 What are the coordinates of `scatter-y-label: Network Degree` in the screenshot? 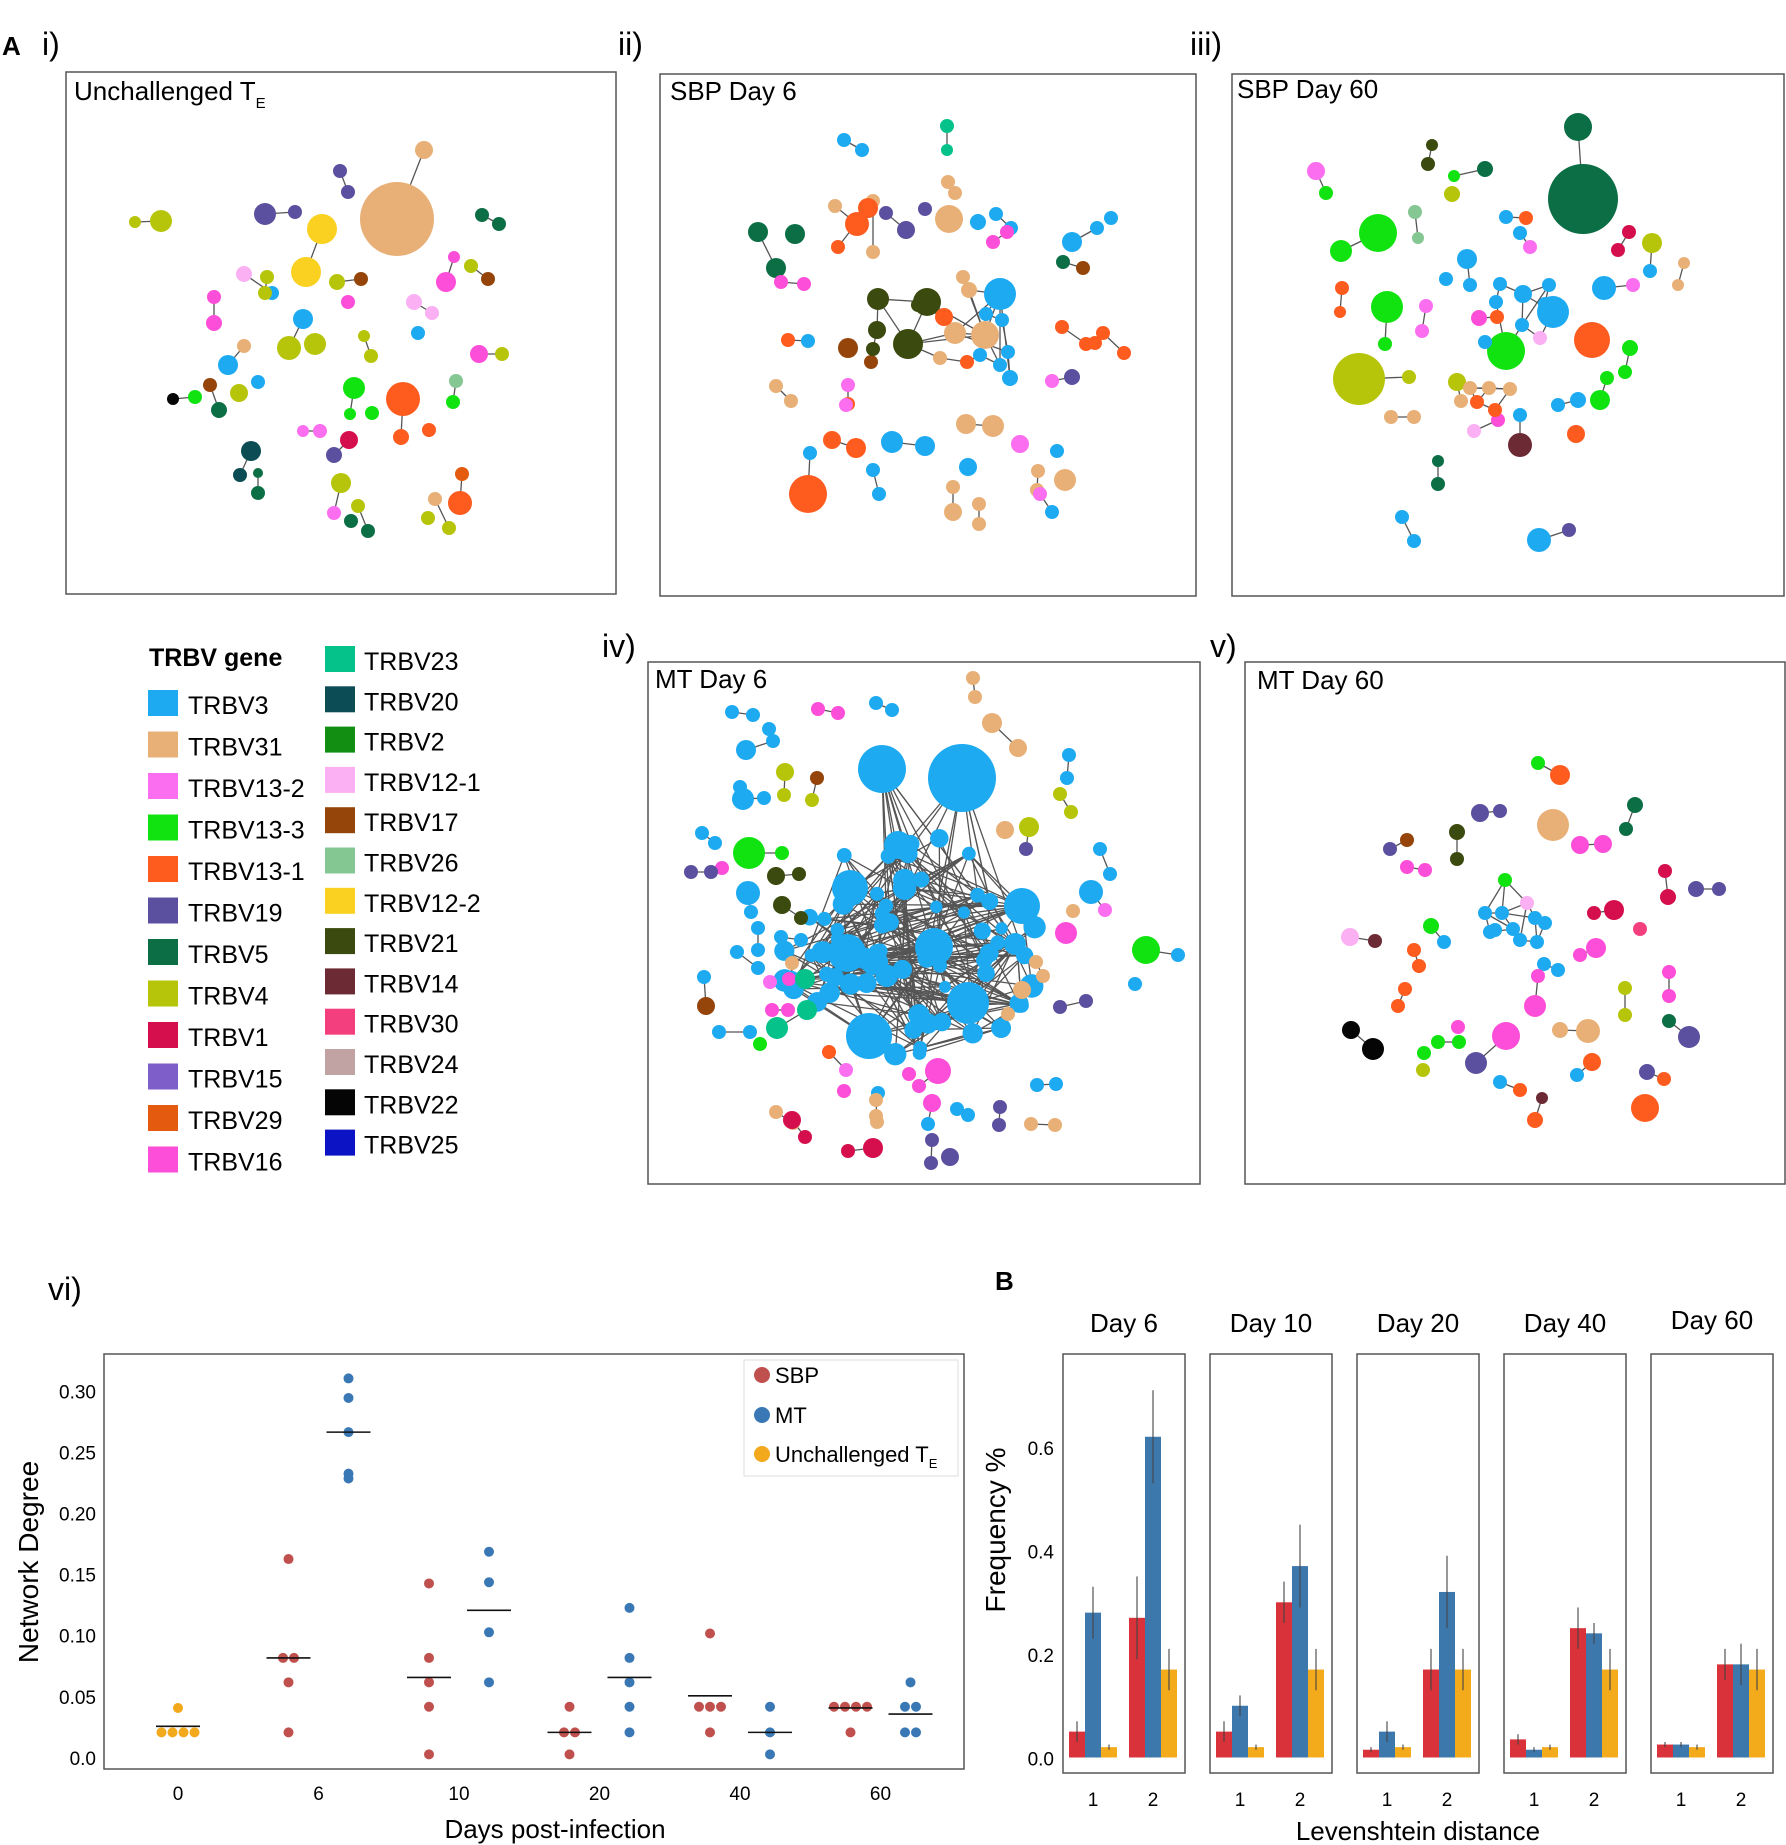 It's located at (28, 1562).